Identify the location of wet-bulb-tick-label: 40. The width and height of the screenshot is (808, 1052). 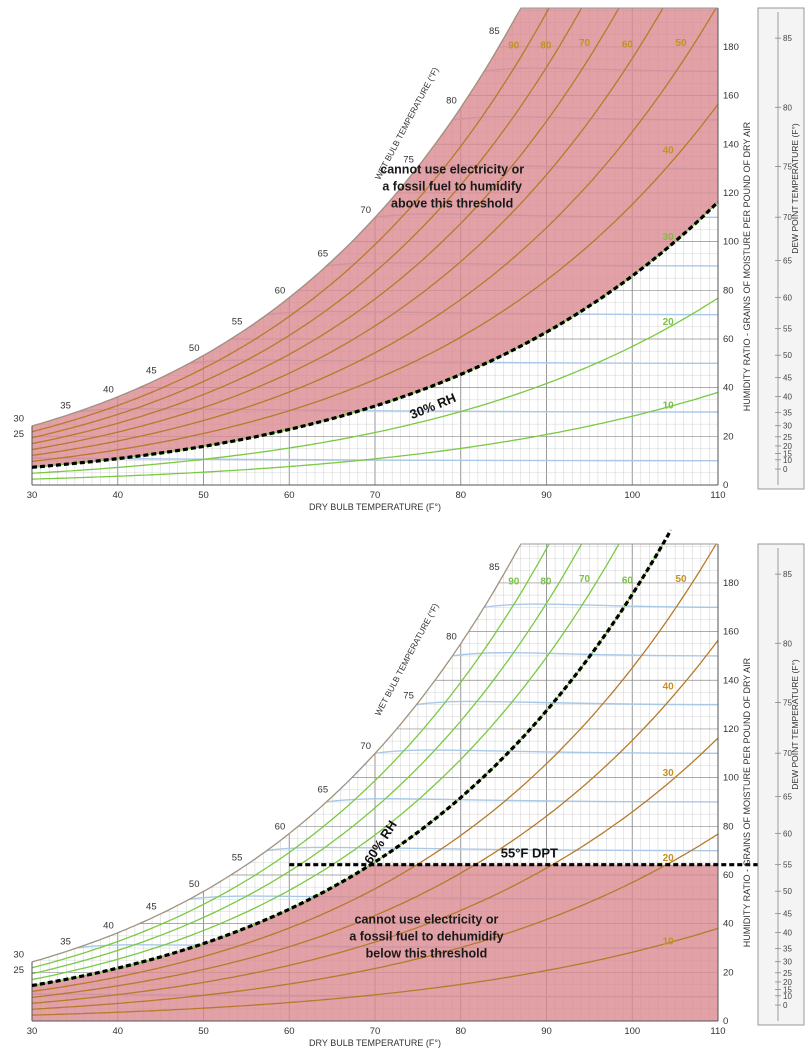
(108, 926).